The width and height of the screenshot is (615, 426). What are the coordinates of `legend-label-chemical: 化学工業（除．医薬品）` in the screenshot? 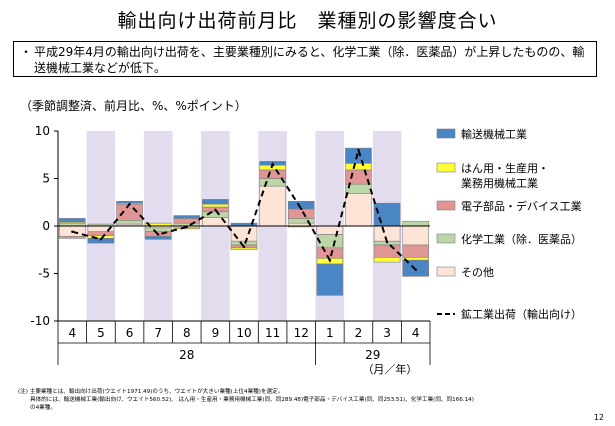 It's located at (521, 239).